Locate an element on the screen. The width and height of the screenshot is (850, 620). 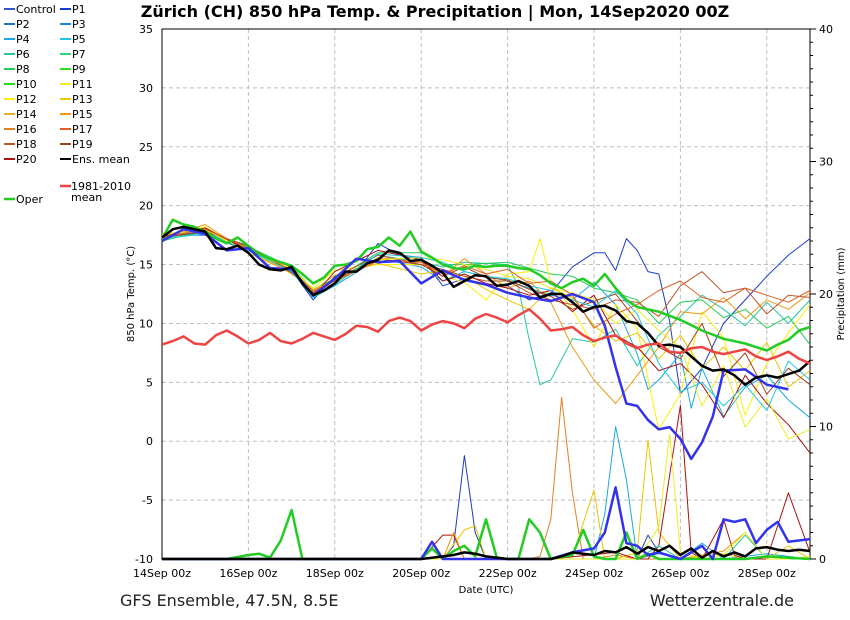
legend-label: P19 is located at coordinates (82, 144).